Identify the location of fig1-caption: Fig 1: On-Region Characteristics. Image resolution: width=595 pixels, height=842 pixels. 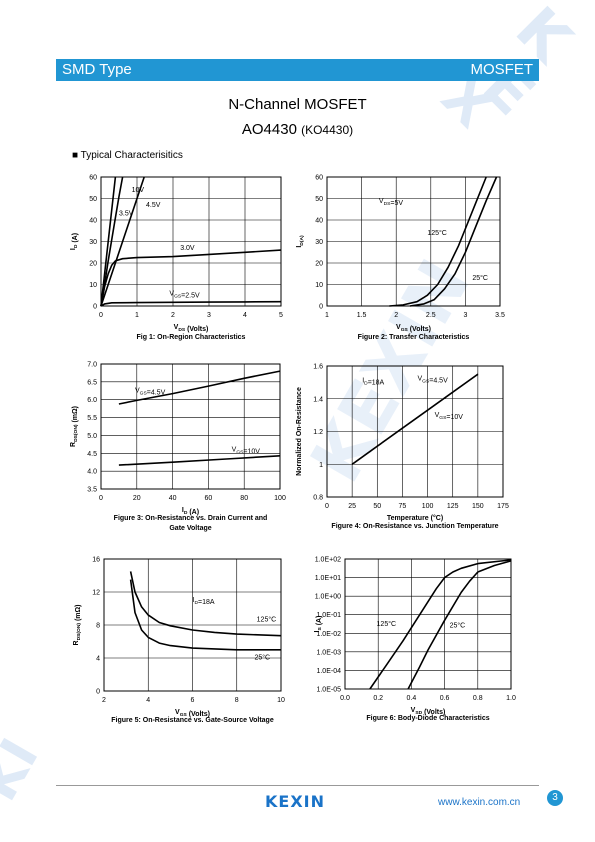
(191, 337).